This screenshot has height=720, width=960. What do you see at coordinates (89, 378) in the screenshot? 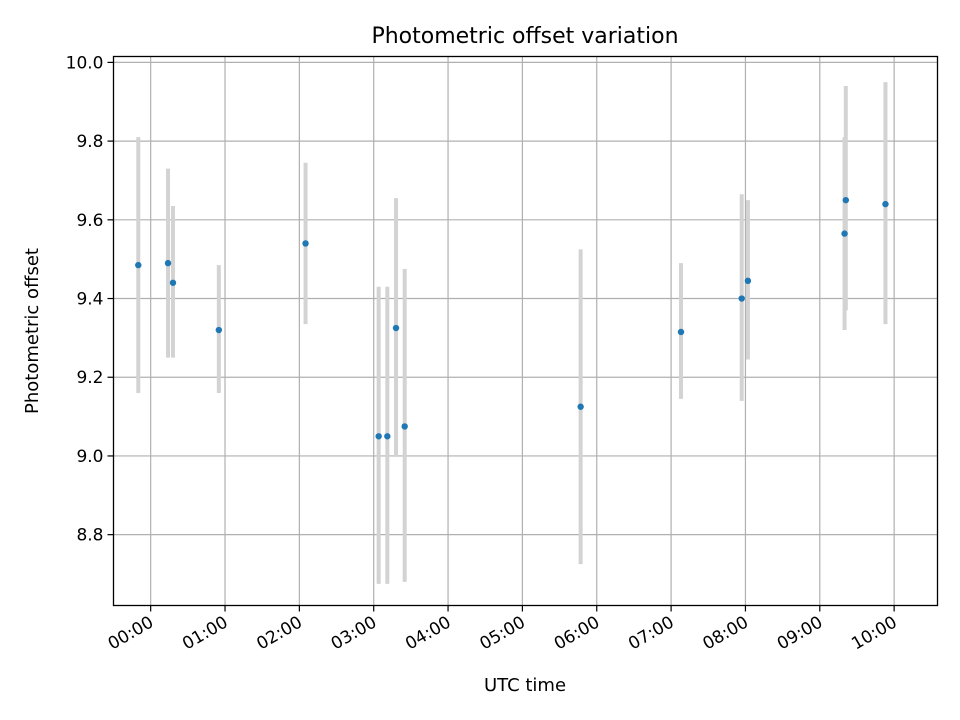
I see `y-tick-label: 9.2` at bounding box center [89, 378].